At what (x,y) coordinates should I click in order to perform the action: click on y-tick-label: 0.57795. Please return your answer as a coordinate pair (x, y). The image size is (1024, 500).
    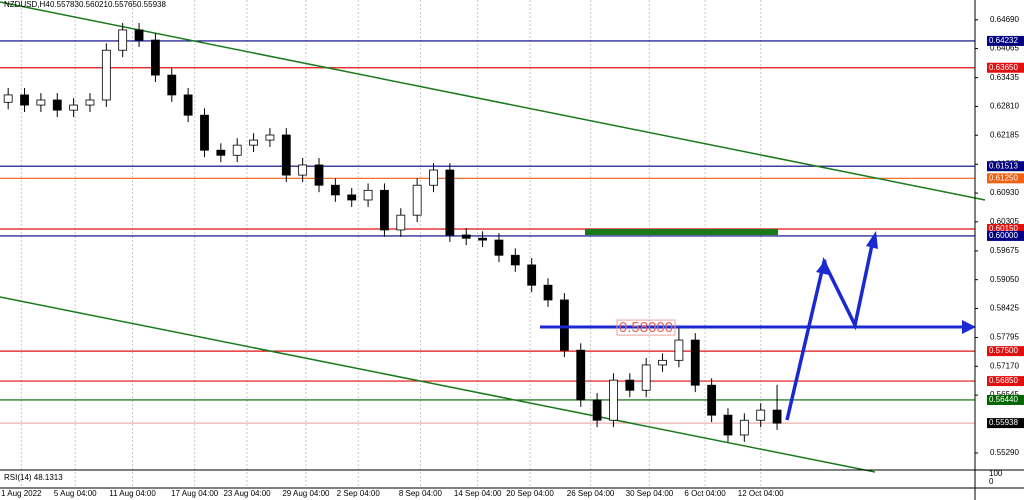
    Looking at the image, I should click on (1004, 337).